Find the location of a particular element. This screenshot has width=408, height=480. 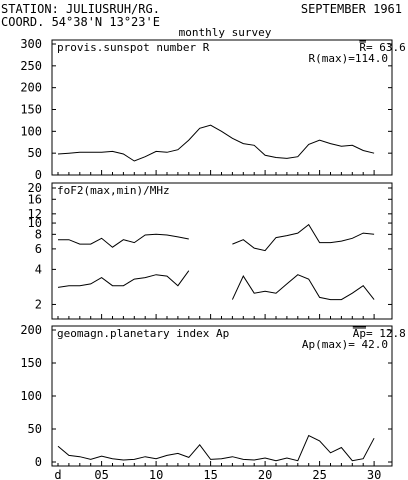

x-tick-label: d is located at coordinates (57, 474).